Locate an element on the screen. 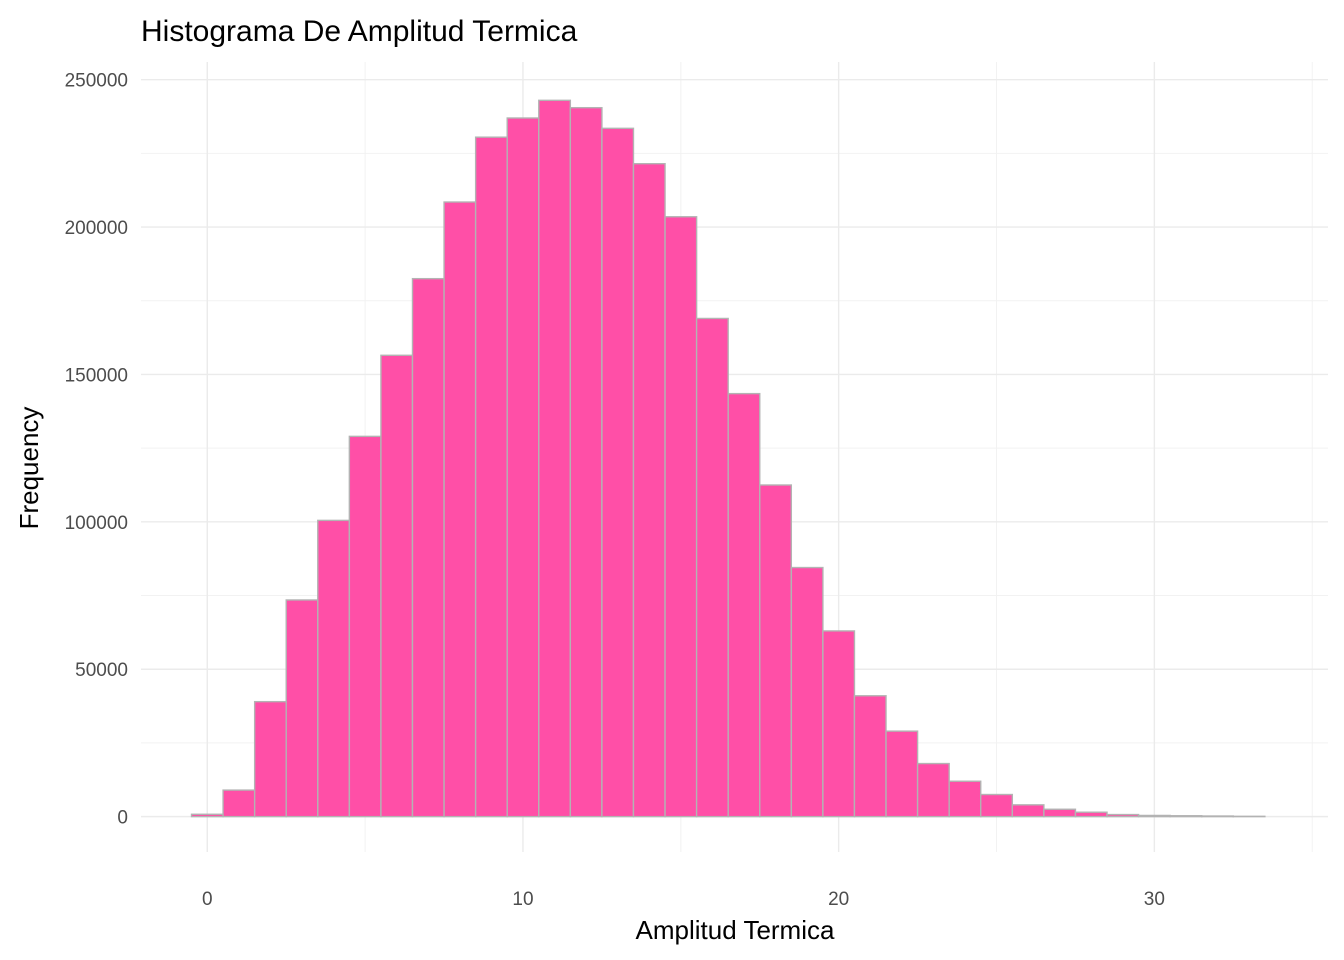 The image size is (1344, 960). y-tick-label: 250000 is located at coordinates (96, 81).